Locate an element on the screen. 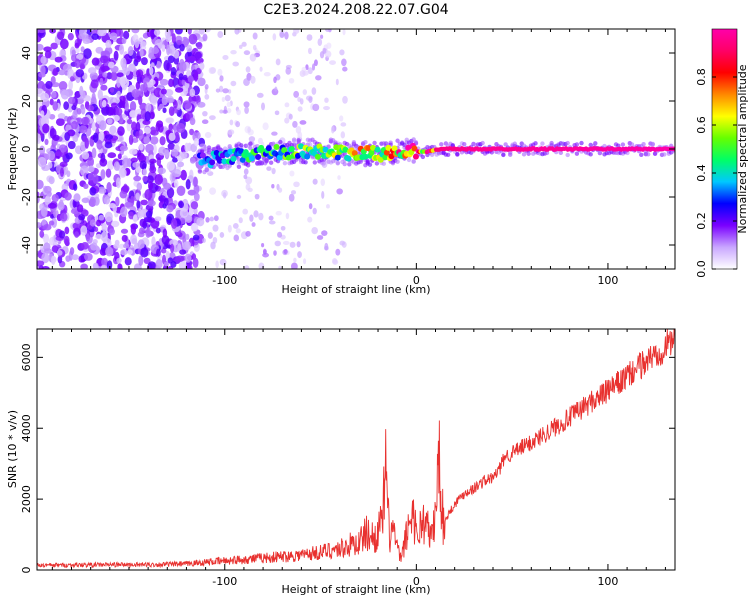  chart-title: C2E3.2024.208.22.07.G04 is located at coordinates (356, 10).